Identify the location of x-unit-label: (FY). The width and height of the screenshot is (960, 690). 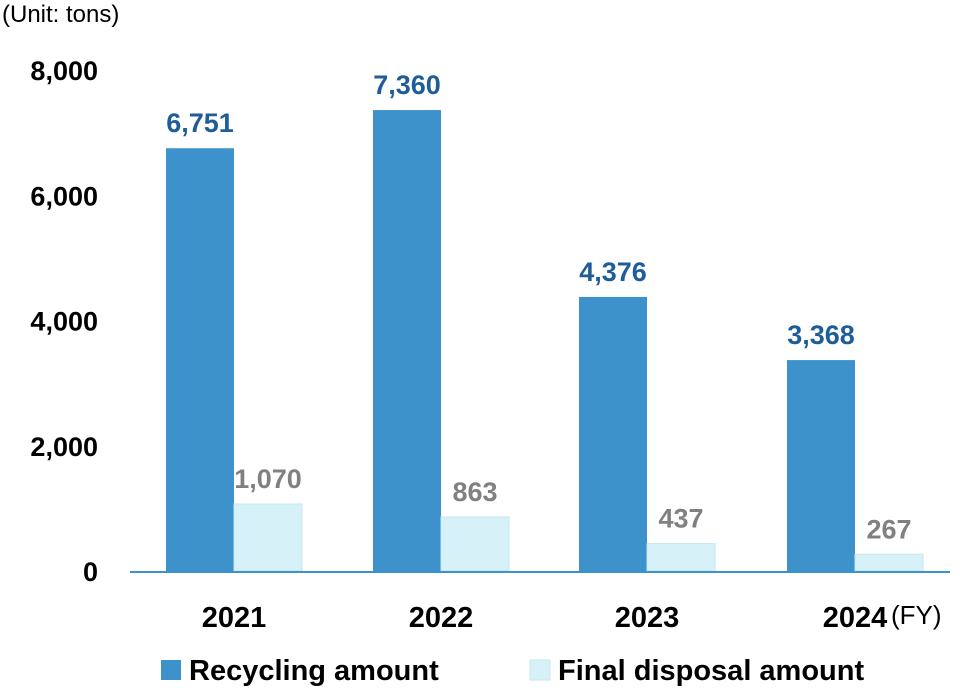
(916, 615).